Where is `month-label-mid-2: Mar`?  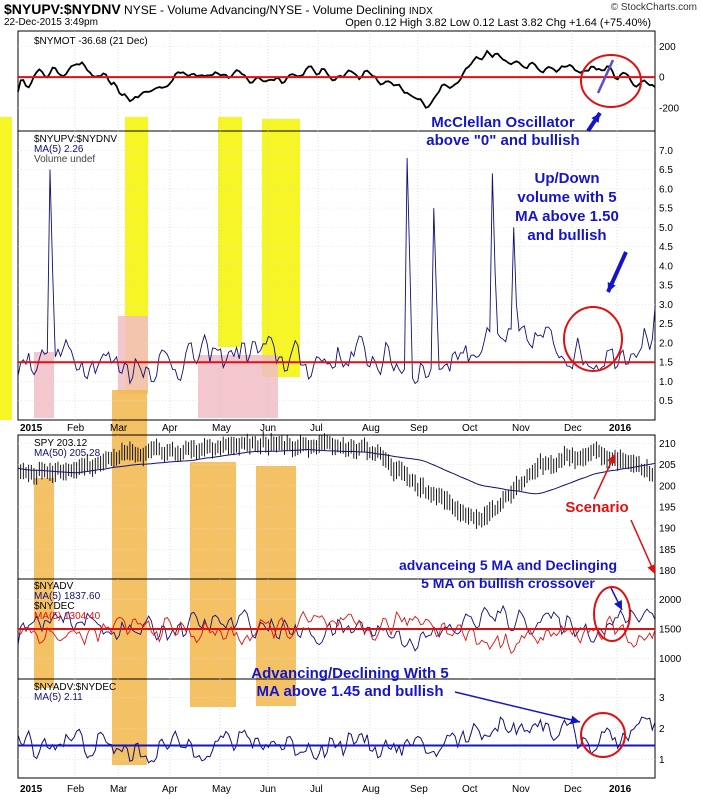
month-label-mid-2: Mar is located at coordinates (119, 428).